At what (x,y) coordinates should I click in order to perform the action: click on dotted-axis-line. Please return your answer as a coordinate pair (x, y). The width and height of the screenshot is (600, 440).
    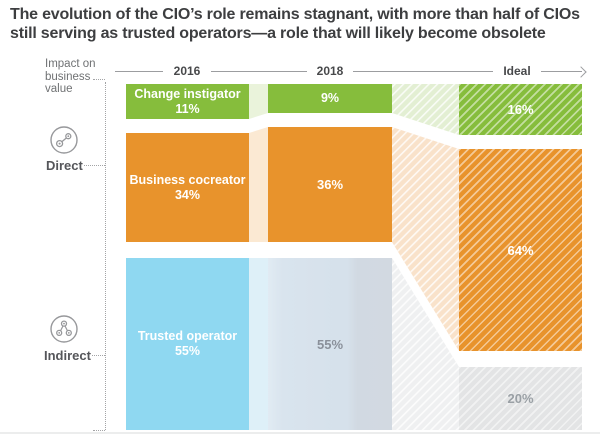
    Looking at the image, I should click on (105, 256).